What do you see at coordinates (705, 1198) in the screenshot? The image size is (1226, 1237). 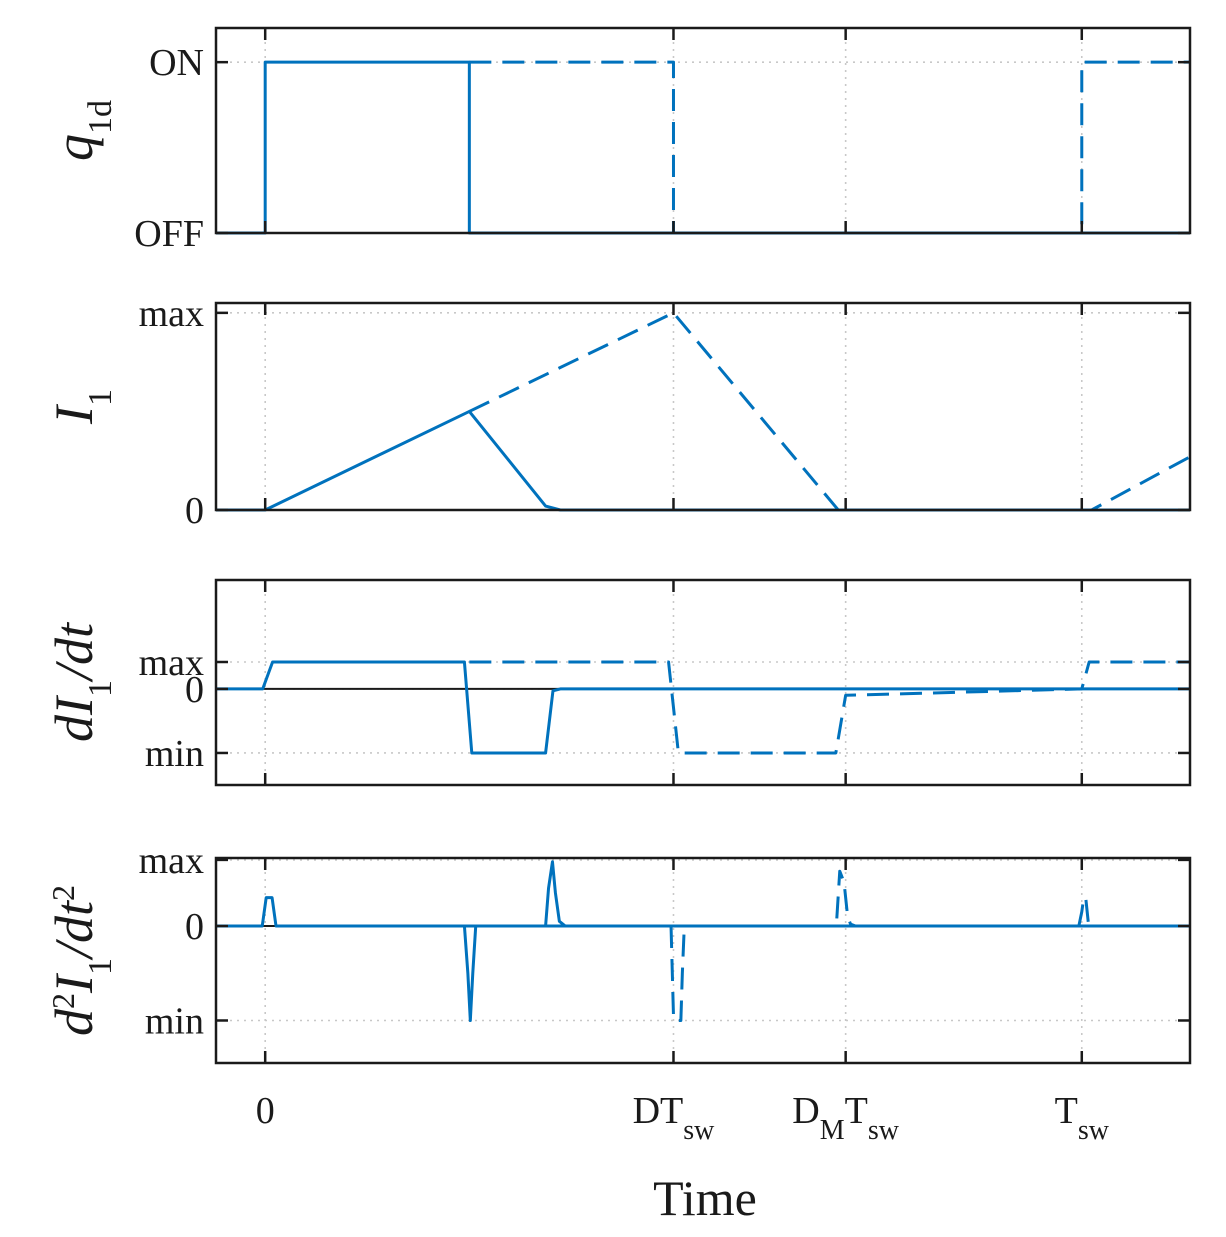 I see `x-axis-label: Time` at bounding box center [705, 1198].